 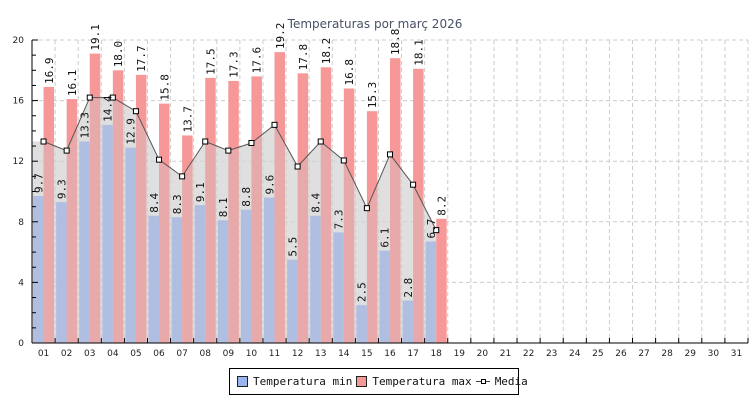 I want to click on label-max: 19.1, so click(x=95, y=37).